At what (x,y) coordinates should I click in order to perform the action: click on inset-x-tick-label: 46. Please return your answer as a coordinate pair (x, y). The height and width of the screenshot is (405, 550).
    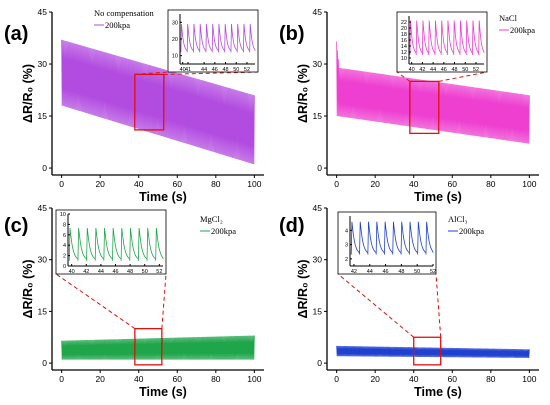
    Looking at the image, I should click on (215, 70).